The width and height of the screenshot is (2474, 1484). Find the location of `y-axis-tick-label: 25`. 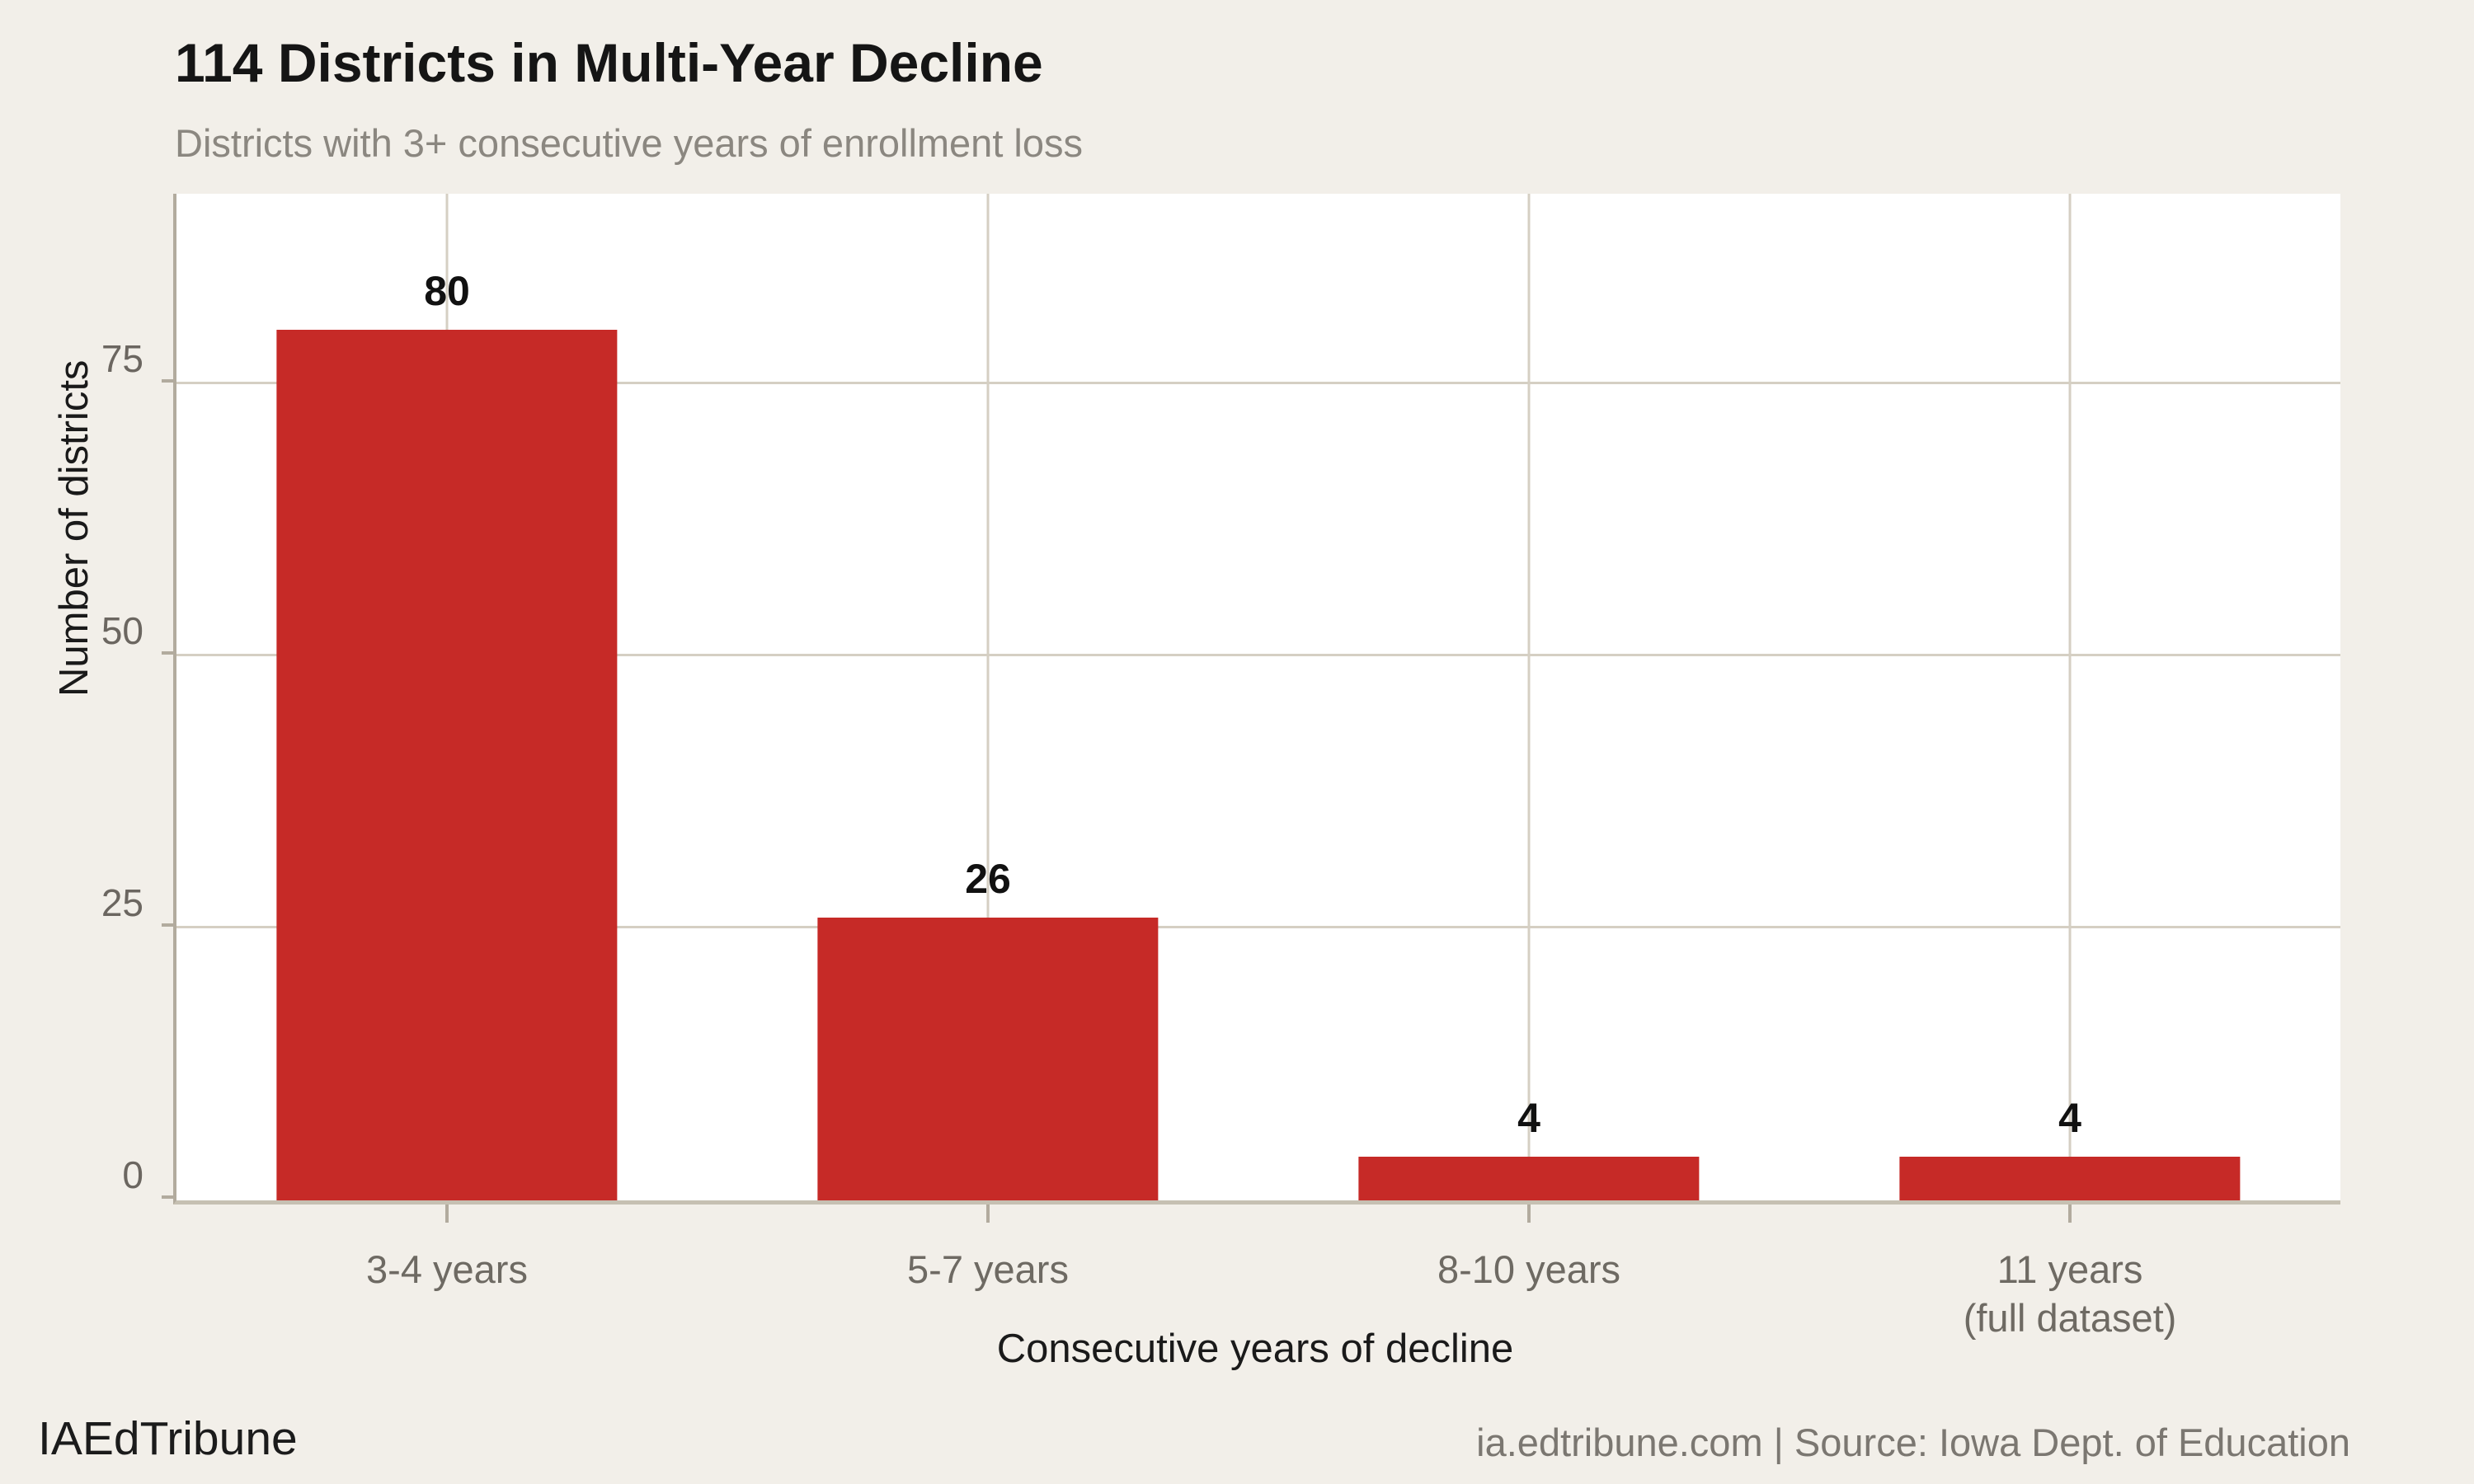

y-axis-tick-label: 25 is located at coordinates (122, 902).